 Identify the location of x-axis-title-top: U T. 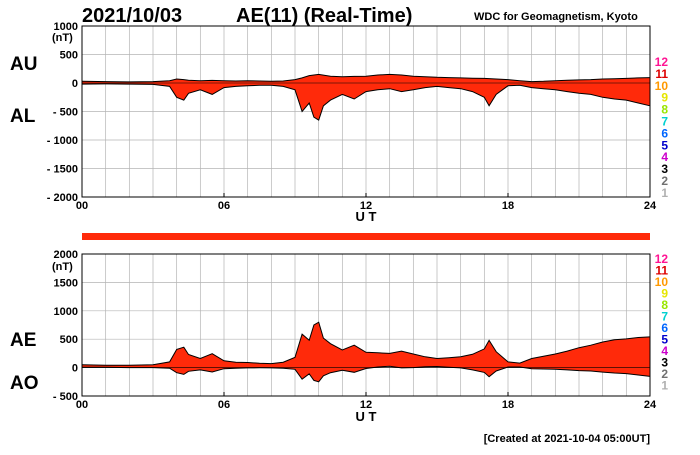
(366, 216).